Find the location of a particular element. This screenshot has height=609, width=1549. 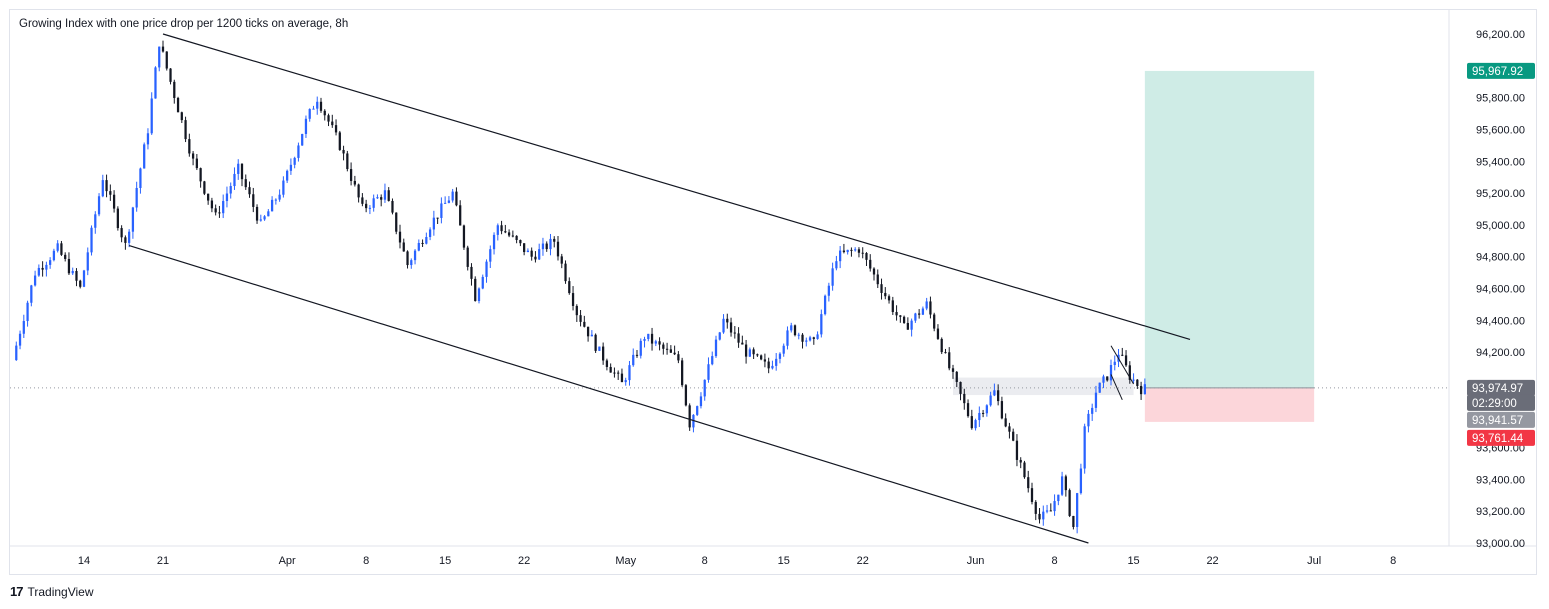

stop-price-tag: 93,761.44 is located at coordinates (1498, 439).